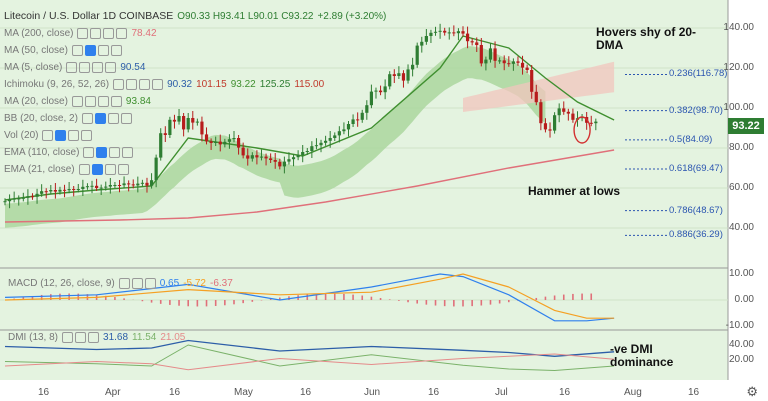 Image resolution: width=768 pixels, height=401 pixels. Describe the element at coordinates (739, 325) in the screenshot. I see `macd-tick: -10.00` at that location.